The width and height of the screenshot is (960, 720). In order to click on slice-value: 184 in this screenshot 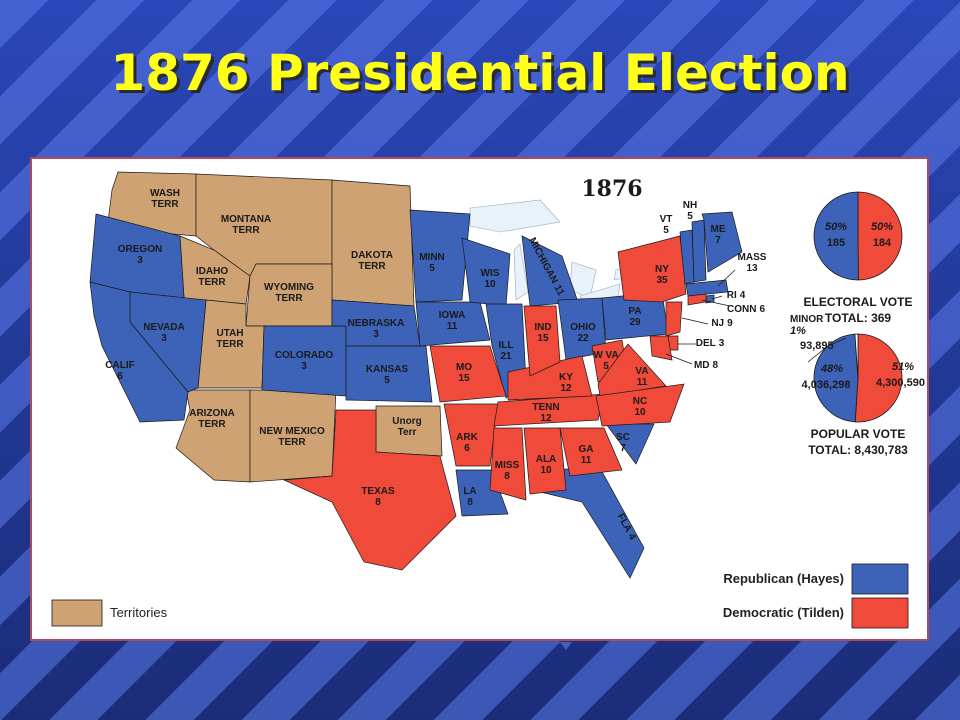, I will do `click(882, 243)`.